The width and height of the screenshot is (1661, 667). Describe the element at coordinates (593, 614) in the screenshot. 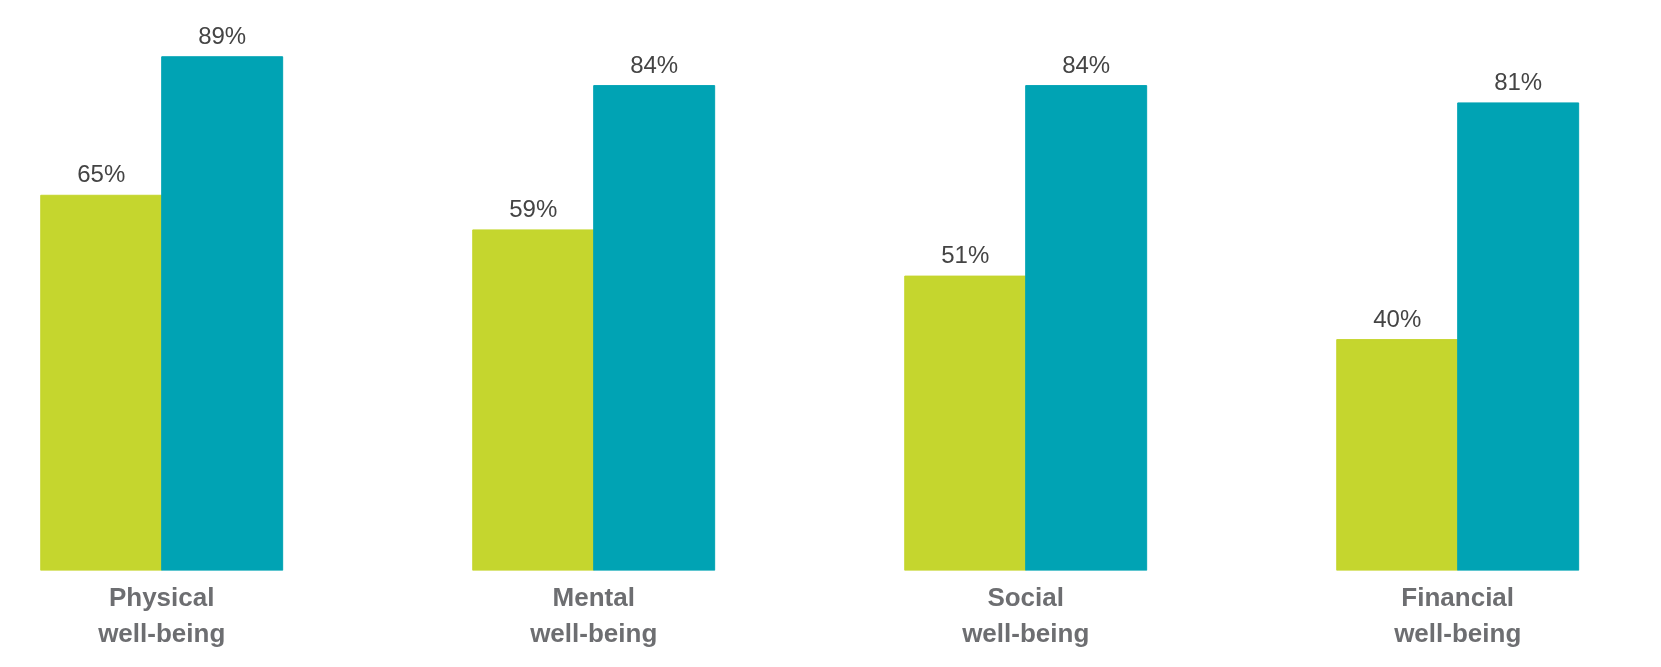

I see `x-tick-label: Mental well-being` at that location.